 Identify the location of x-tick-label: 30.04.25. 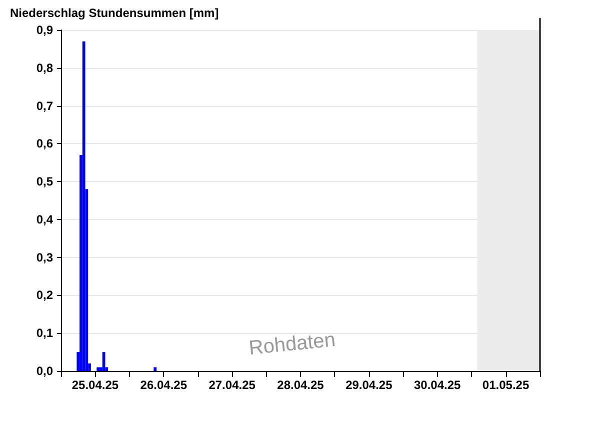
(438, 385).